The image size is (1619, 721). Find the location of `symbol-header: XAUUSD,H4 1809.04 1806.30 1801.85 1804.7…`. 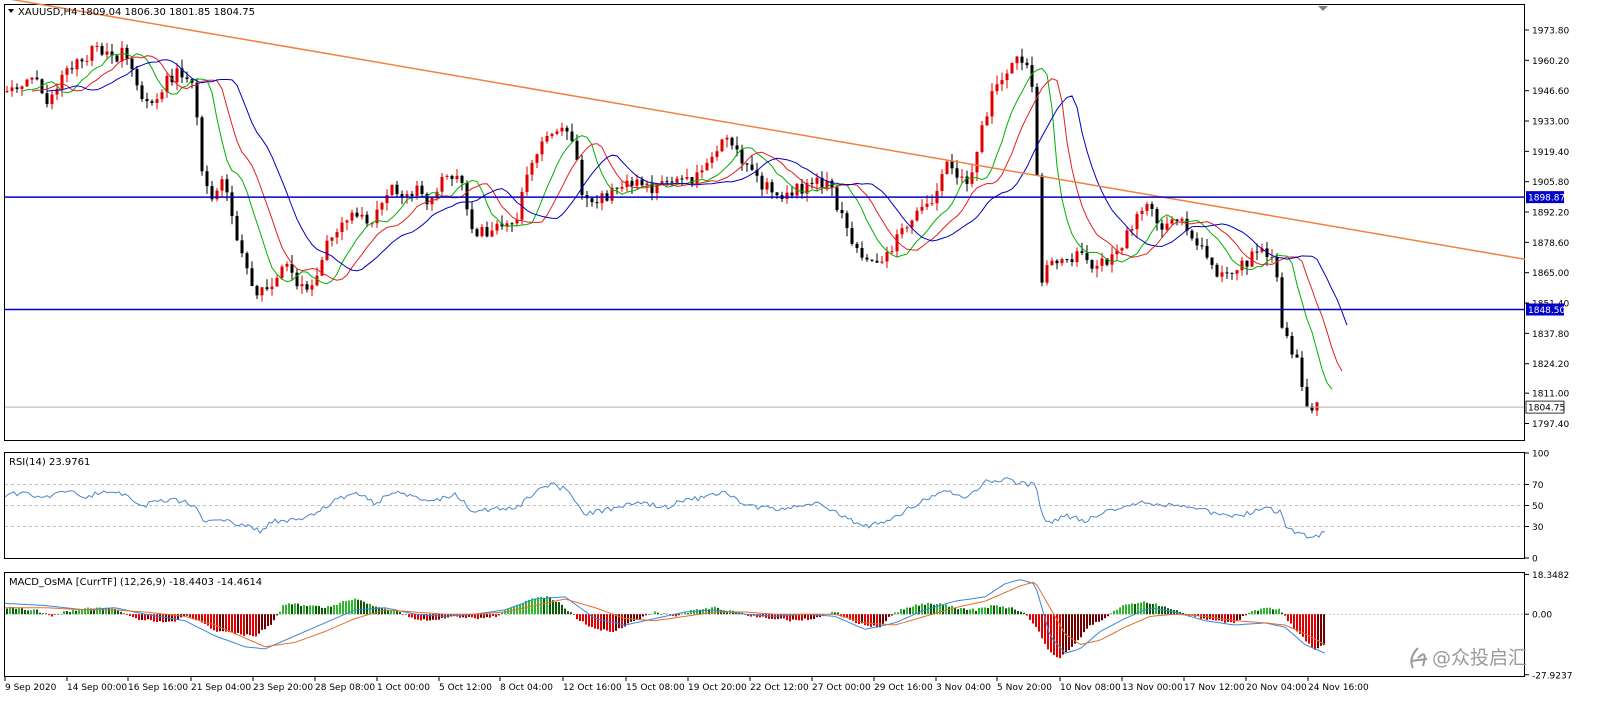

symbol-header: XAUUSD,H4 1809.04 1806.30 1801.85 1804.7… is located at coordinates (131, 12).